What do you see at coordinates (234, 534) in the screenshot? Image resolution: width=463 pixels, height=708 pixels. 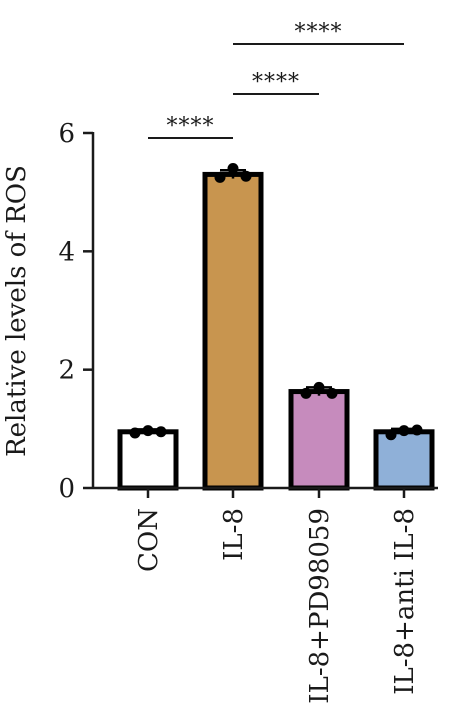 I see `x-tick-label: IL-8` at bounding box center [234, 534].